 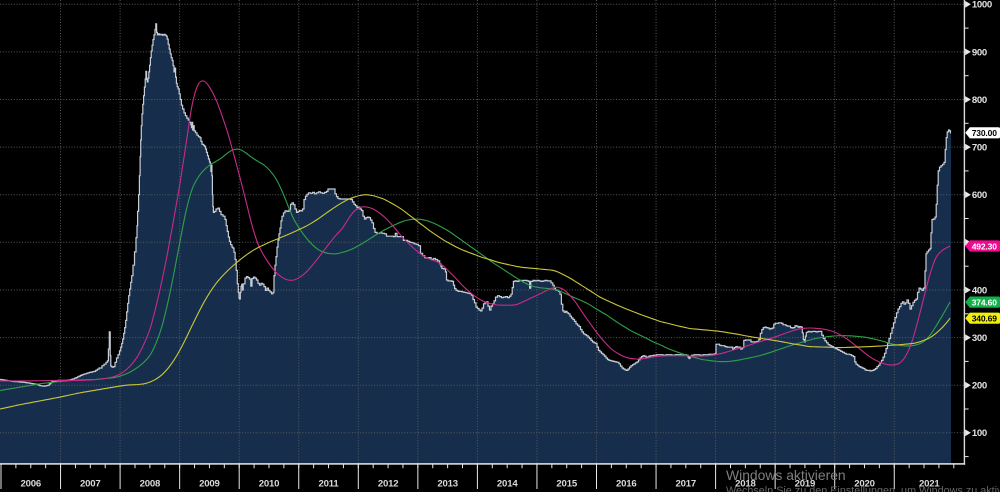 What do you see at coordinates (979, 290) in the screenshot?
I see `svg-text: 400` at bounding box center [979, 290].